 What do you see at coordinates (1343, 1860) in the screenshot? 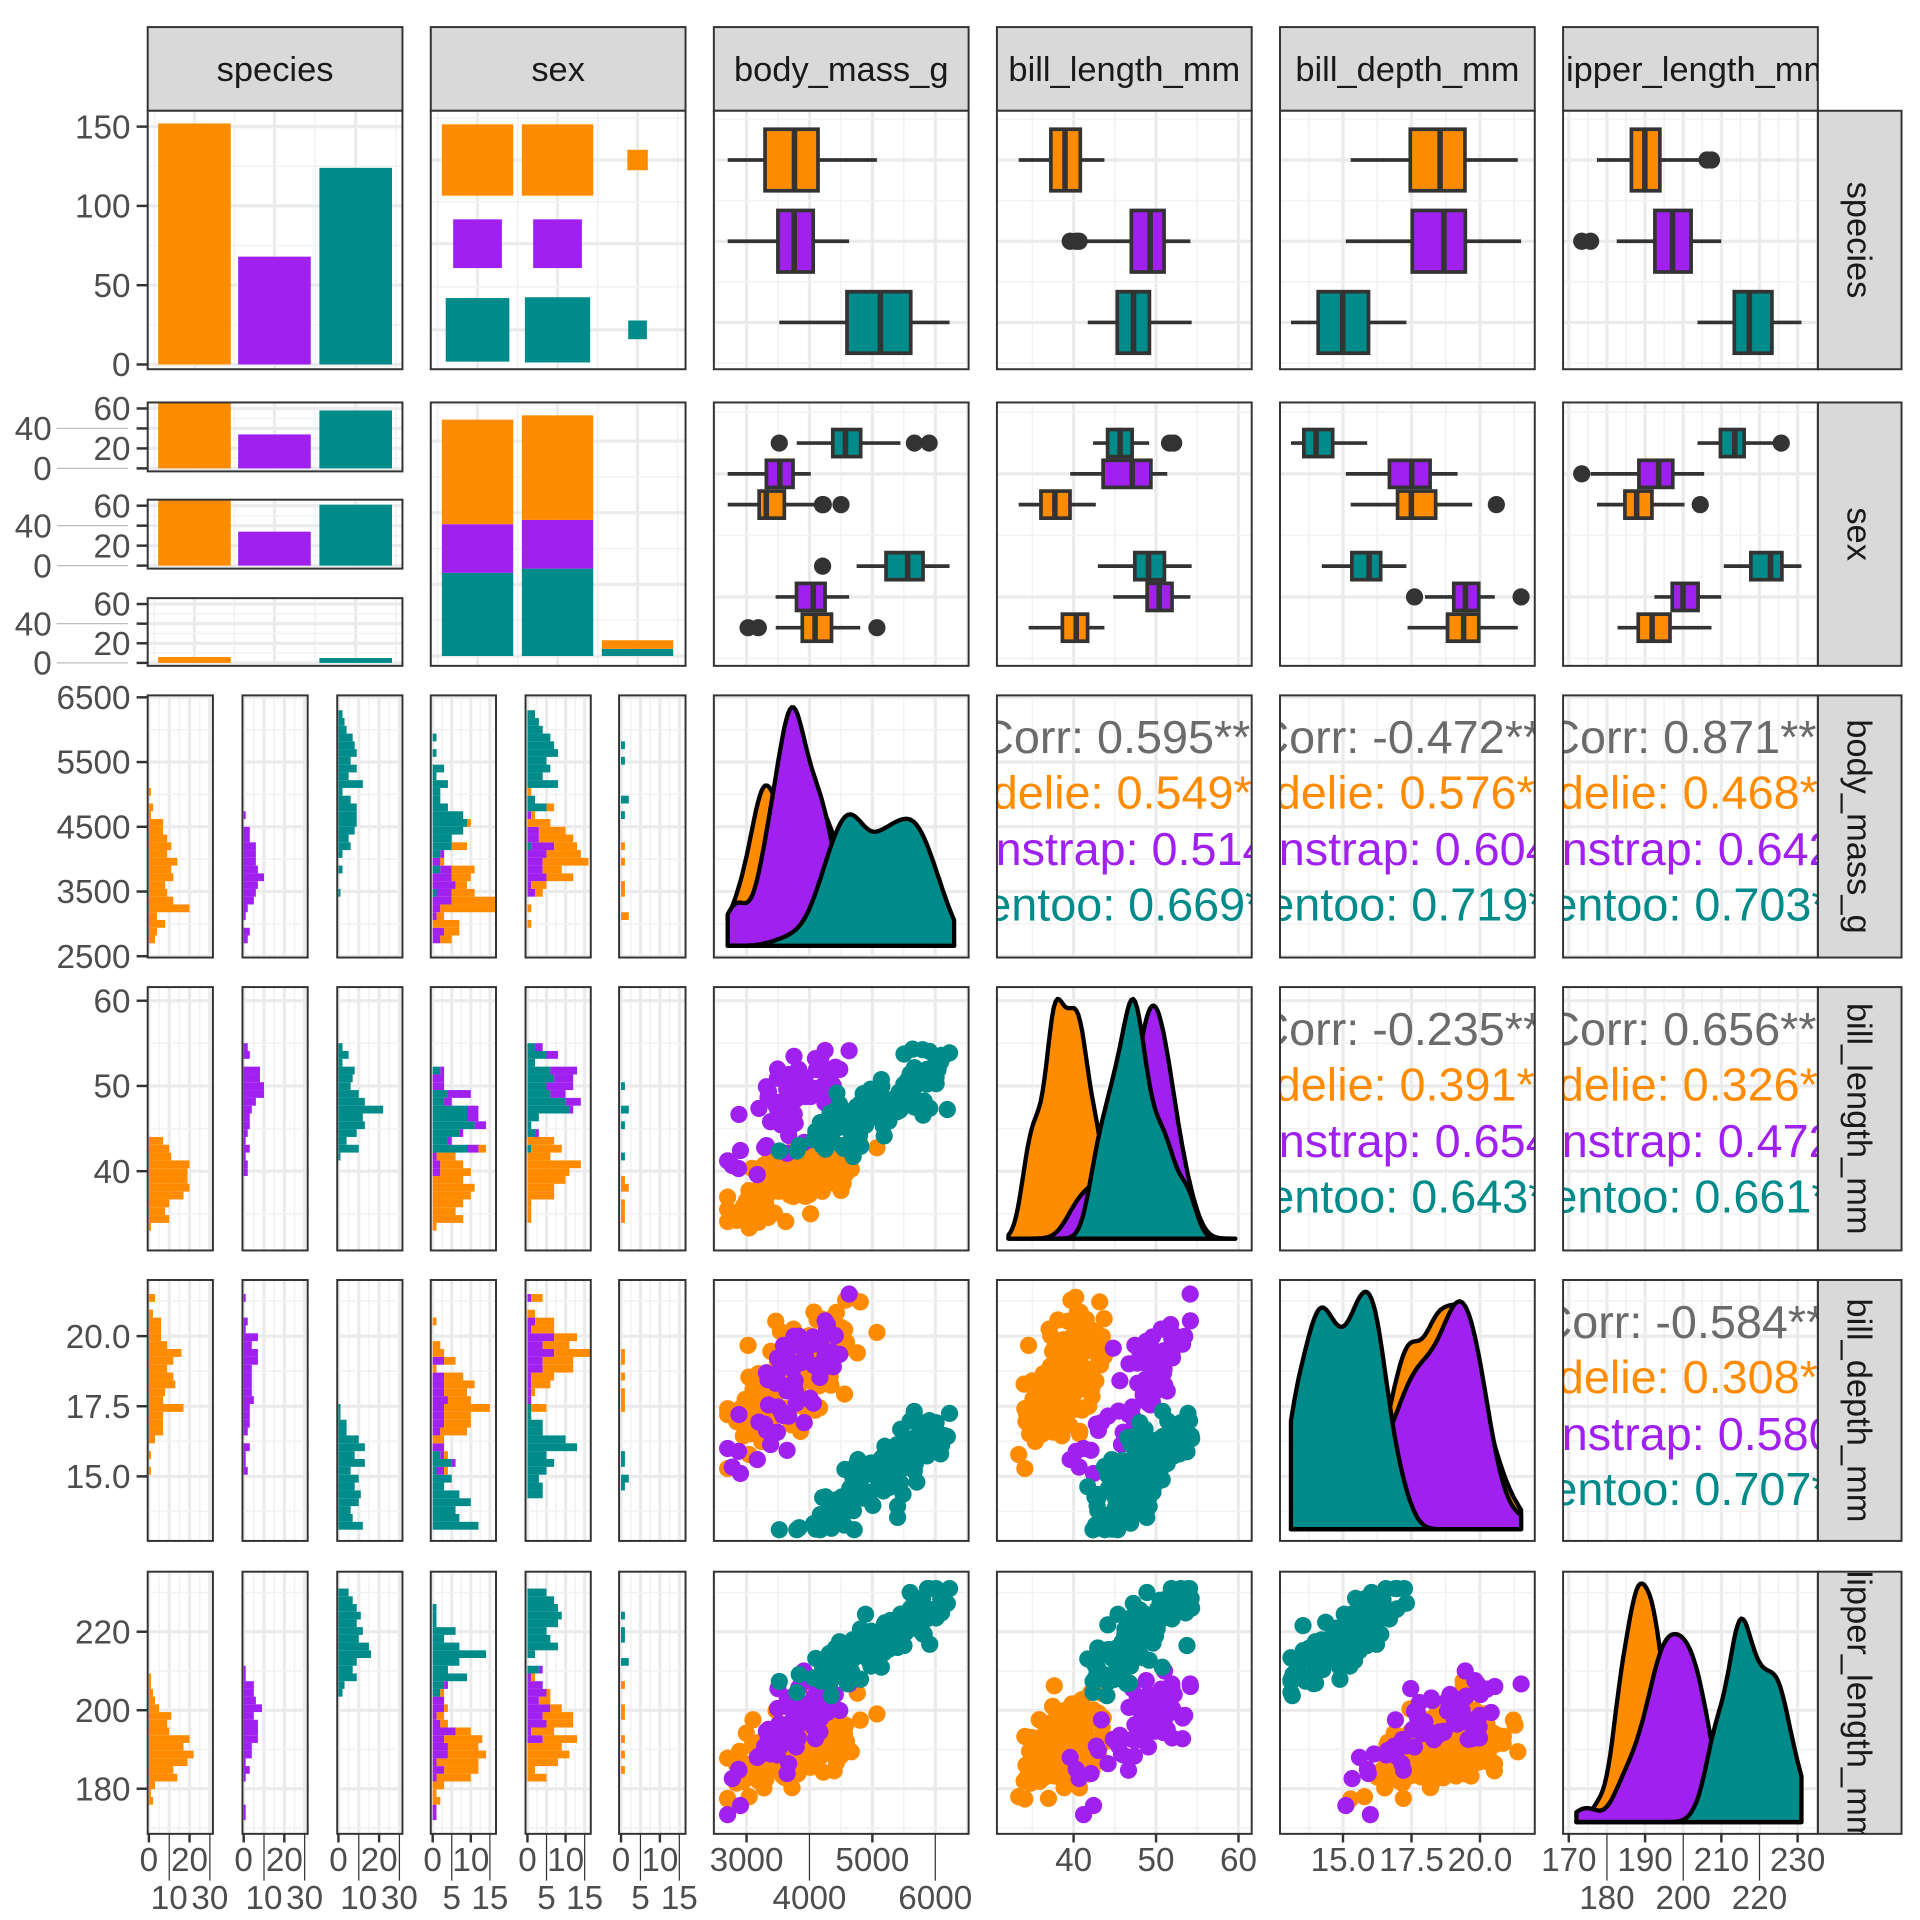
I see `x-tick-label: 15.0` at bounding box center [1343, 1860].